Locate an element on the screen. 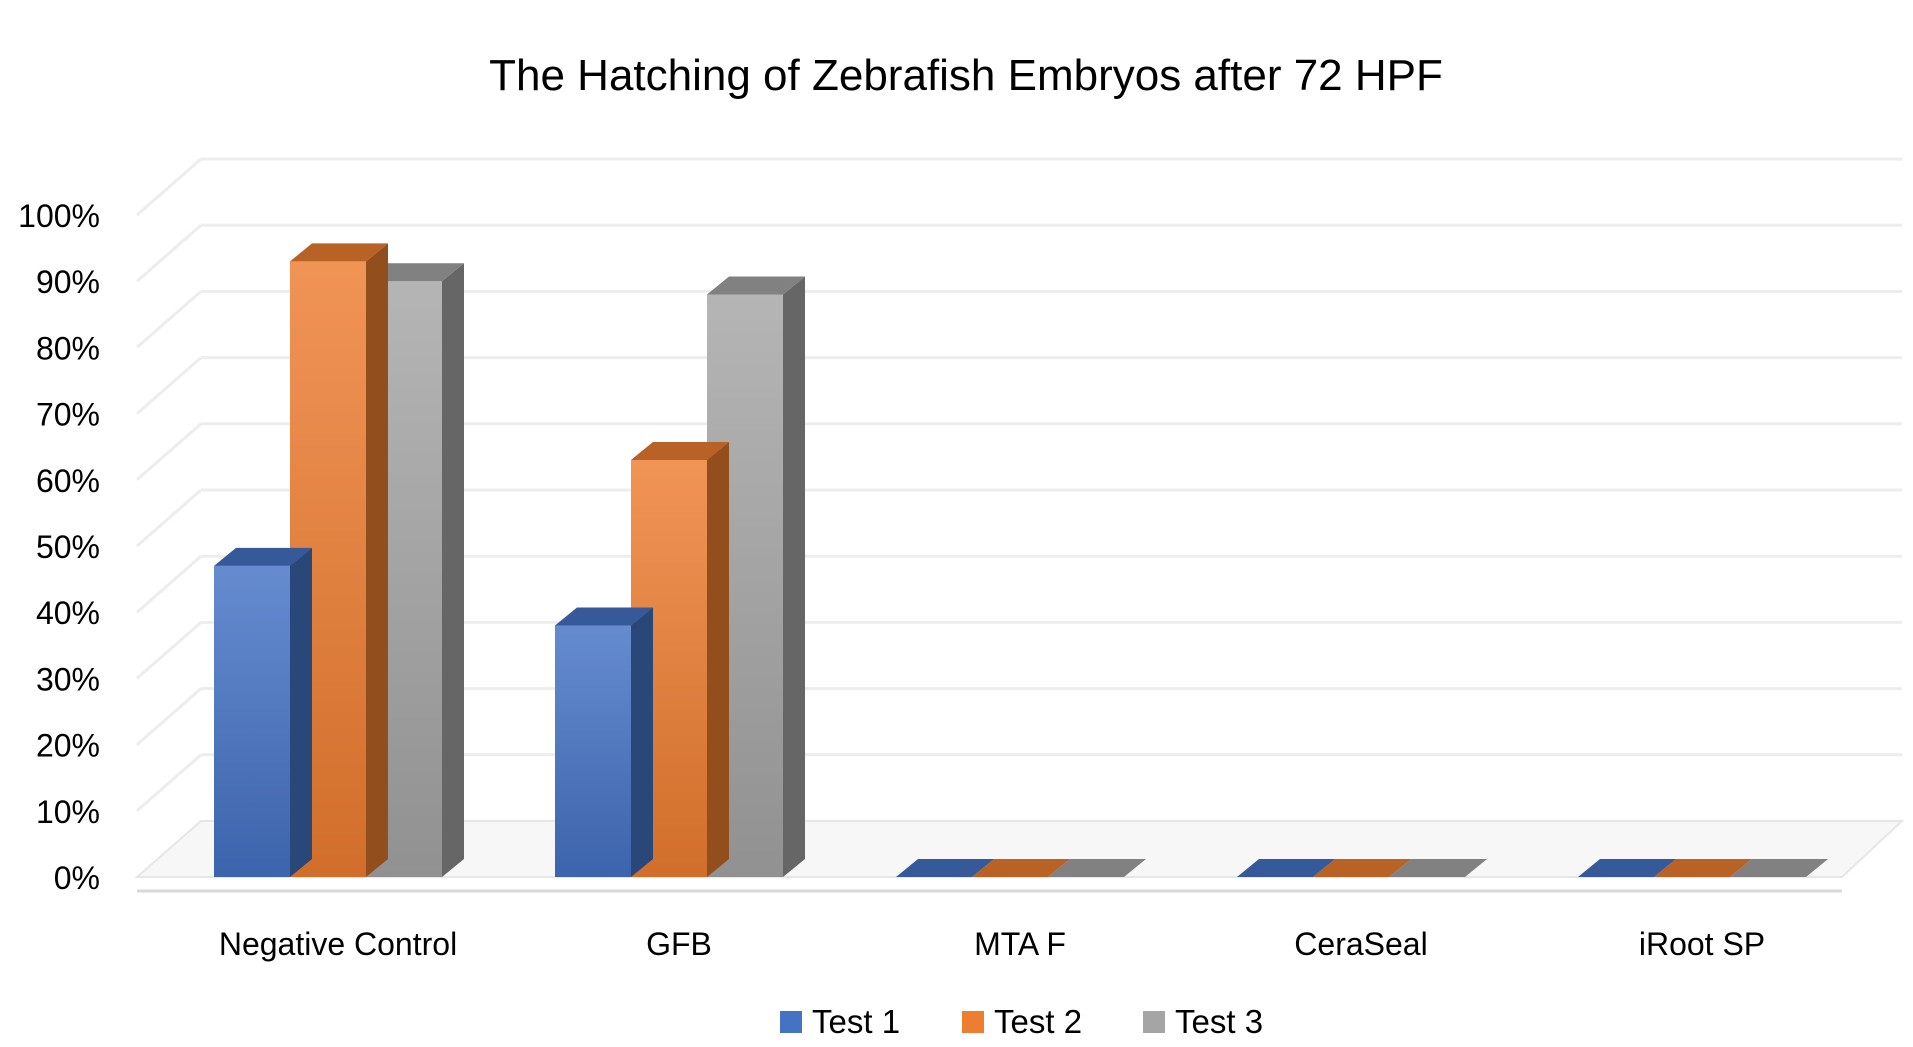  x-axis-ticks: Negative Control GFB MTA F CeraSeal iRoot SP is located at coordinates (992, 944).